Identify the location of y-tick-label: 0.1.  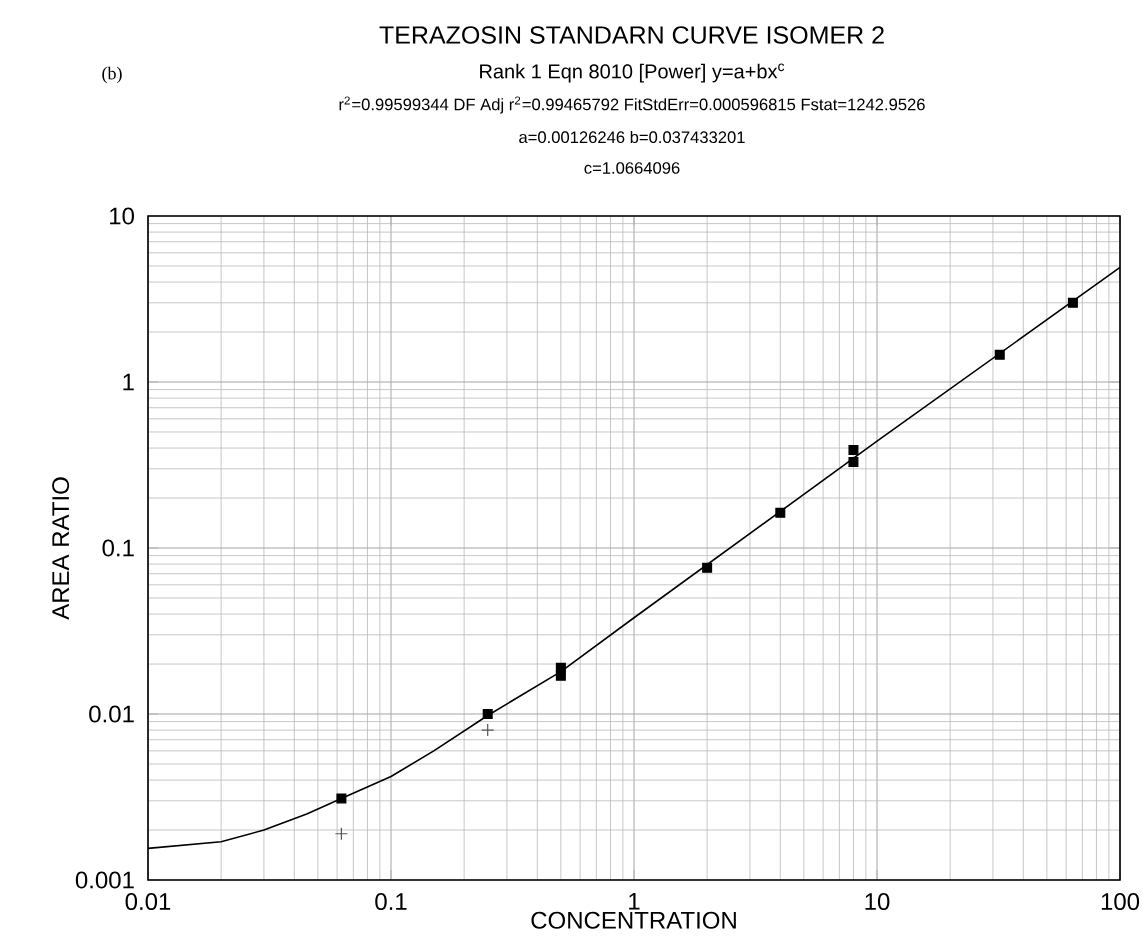
(118, 548).